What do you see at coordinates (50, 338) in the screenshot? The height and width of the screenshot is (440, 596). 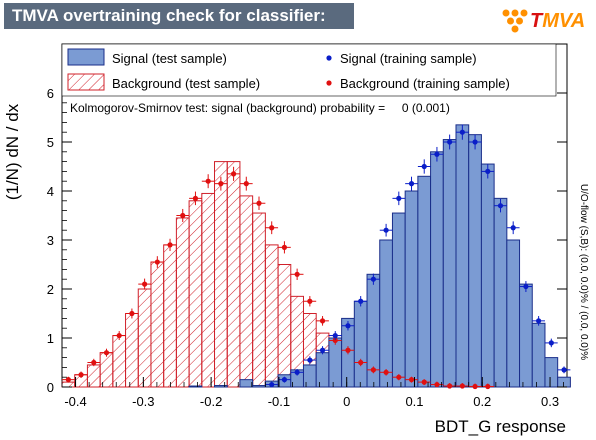 I see `y-tick-label: 1` at bounding box center [50, 338].